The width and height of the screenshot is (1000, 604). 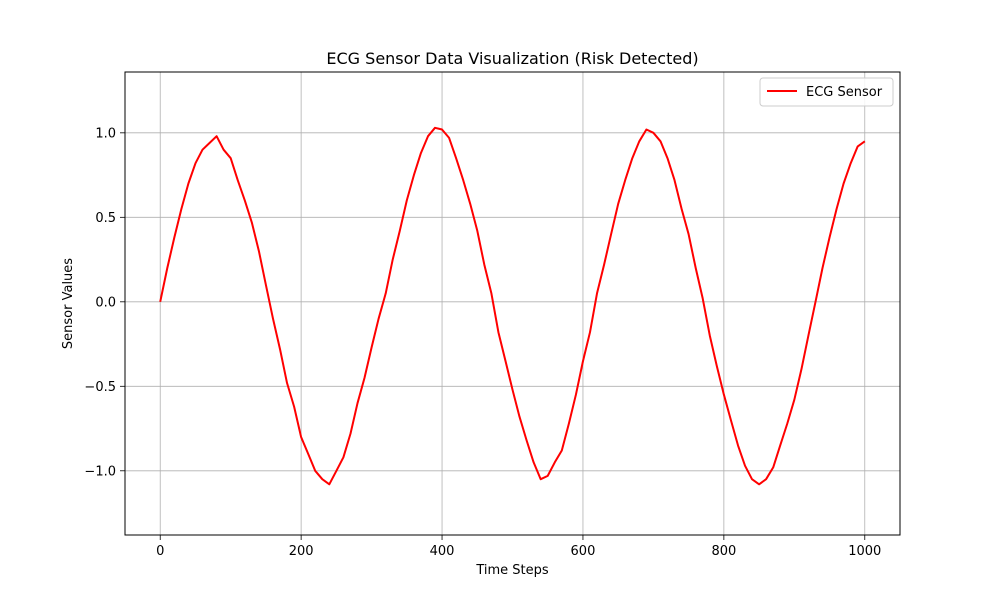 I want to click on y-tick-label: −0.5, so click(x=100, y=387).